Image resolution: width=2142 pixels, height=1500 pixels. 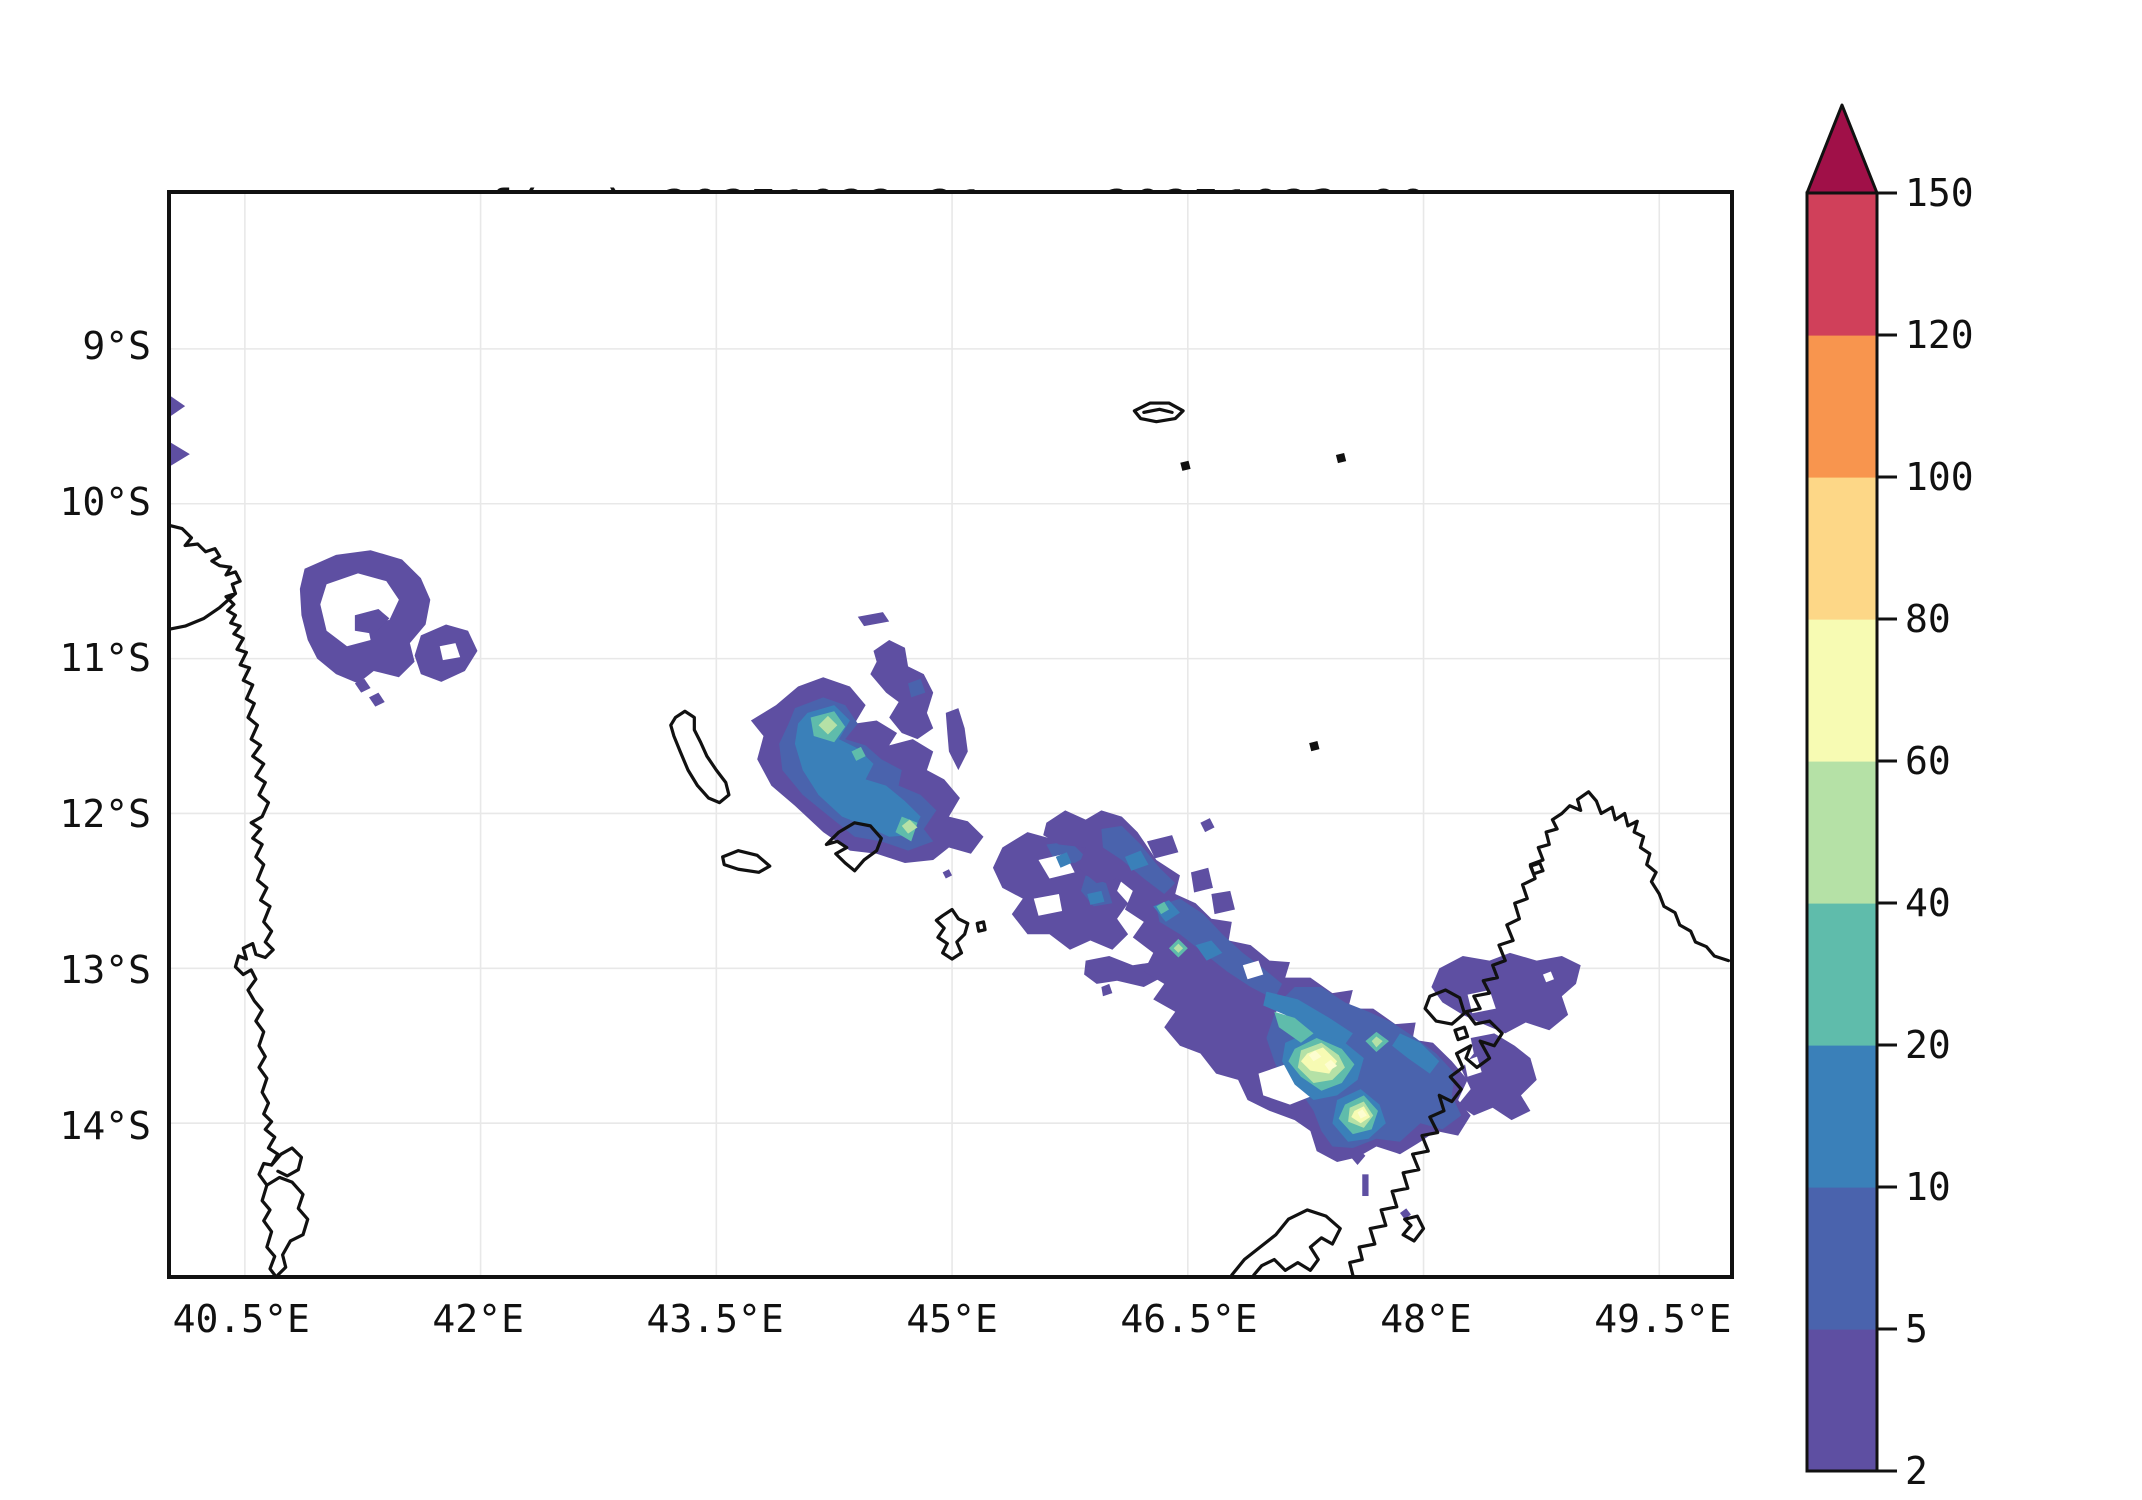 I want to click on colorbar-tick-label: 120, so click(x=1939, y=335).